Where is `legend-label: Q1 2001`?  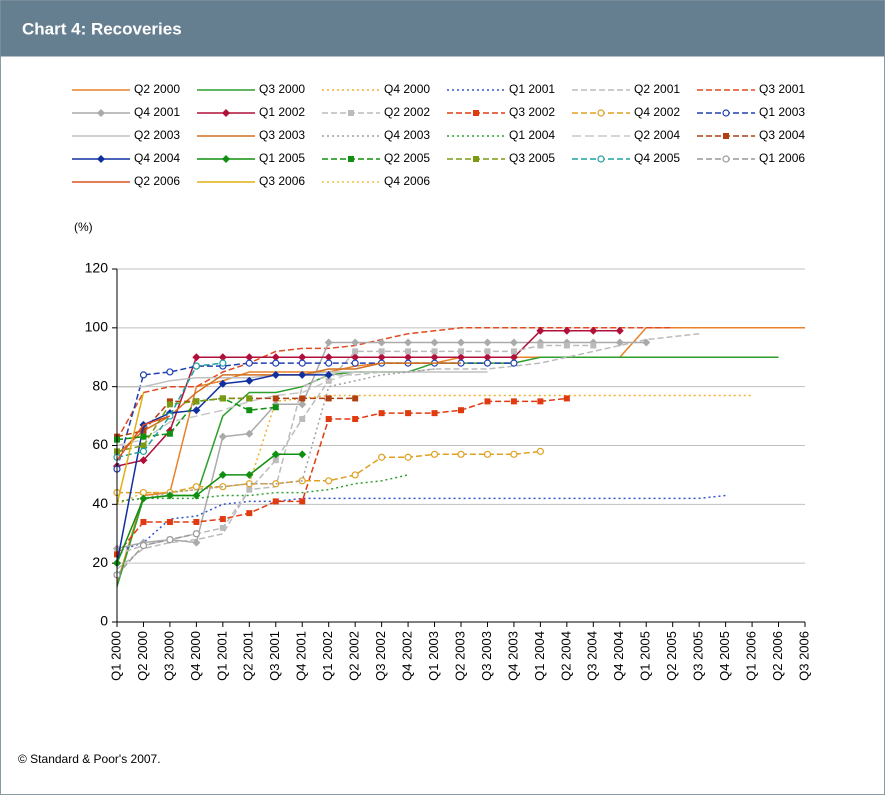 legend-label: Q1 2001 is located at coordinates (532, 89).